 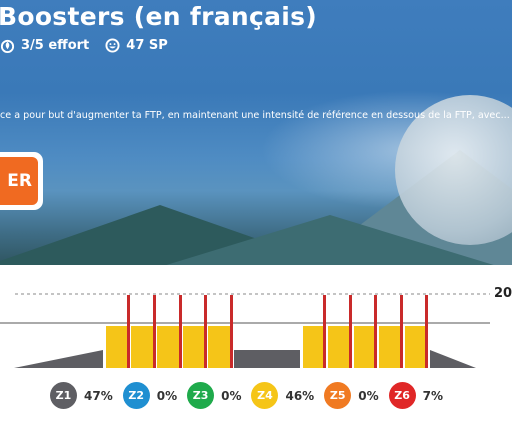 What do you see at coordinates (201, 395) in the screenshot?
I see `zone-badge: Z3` at bounding box center [201, 395].